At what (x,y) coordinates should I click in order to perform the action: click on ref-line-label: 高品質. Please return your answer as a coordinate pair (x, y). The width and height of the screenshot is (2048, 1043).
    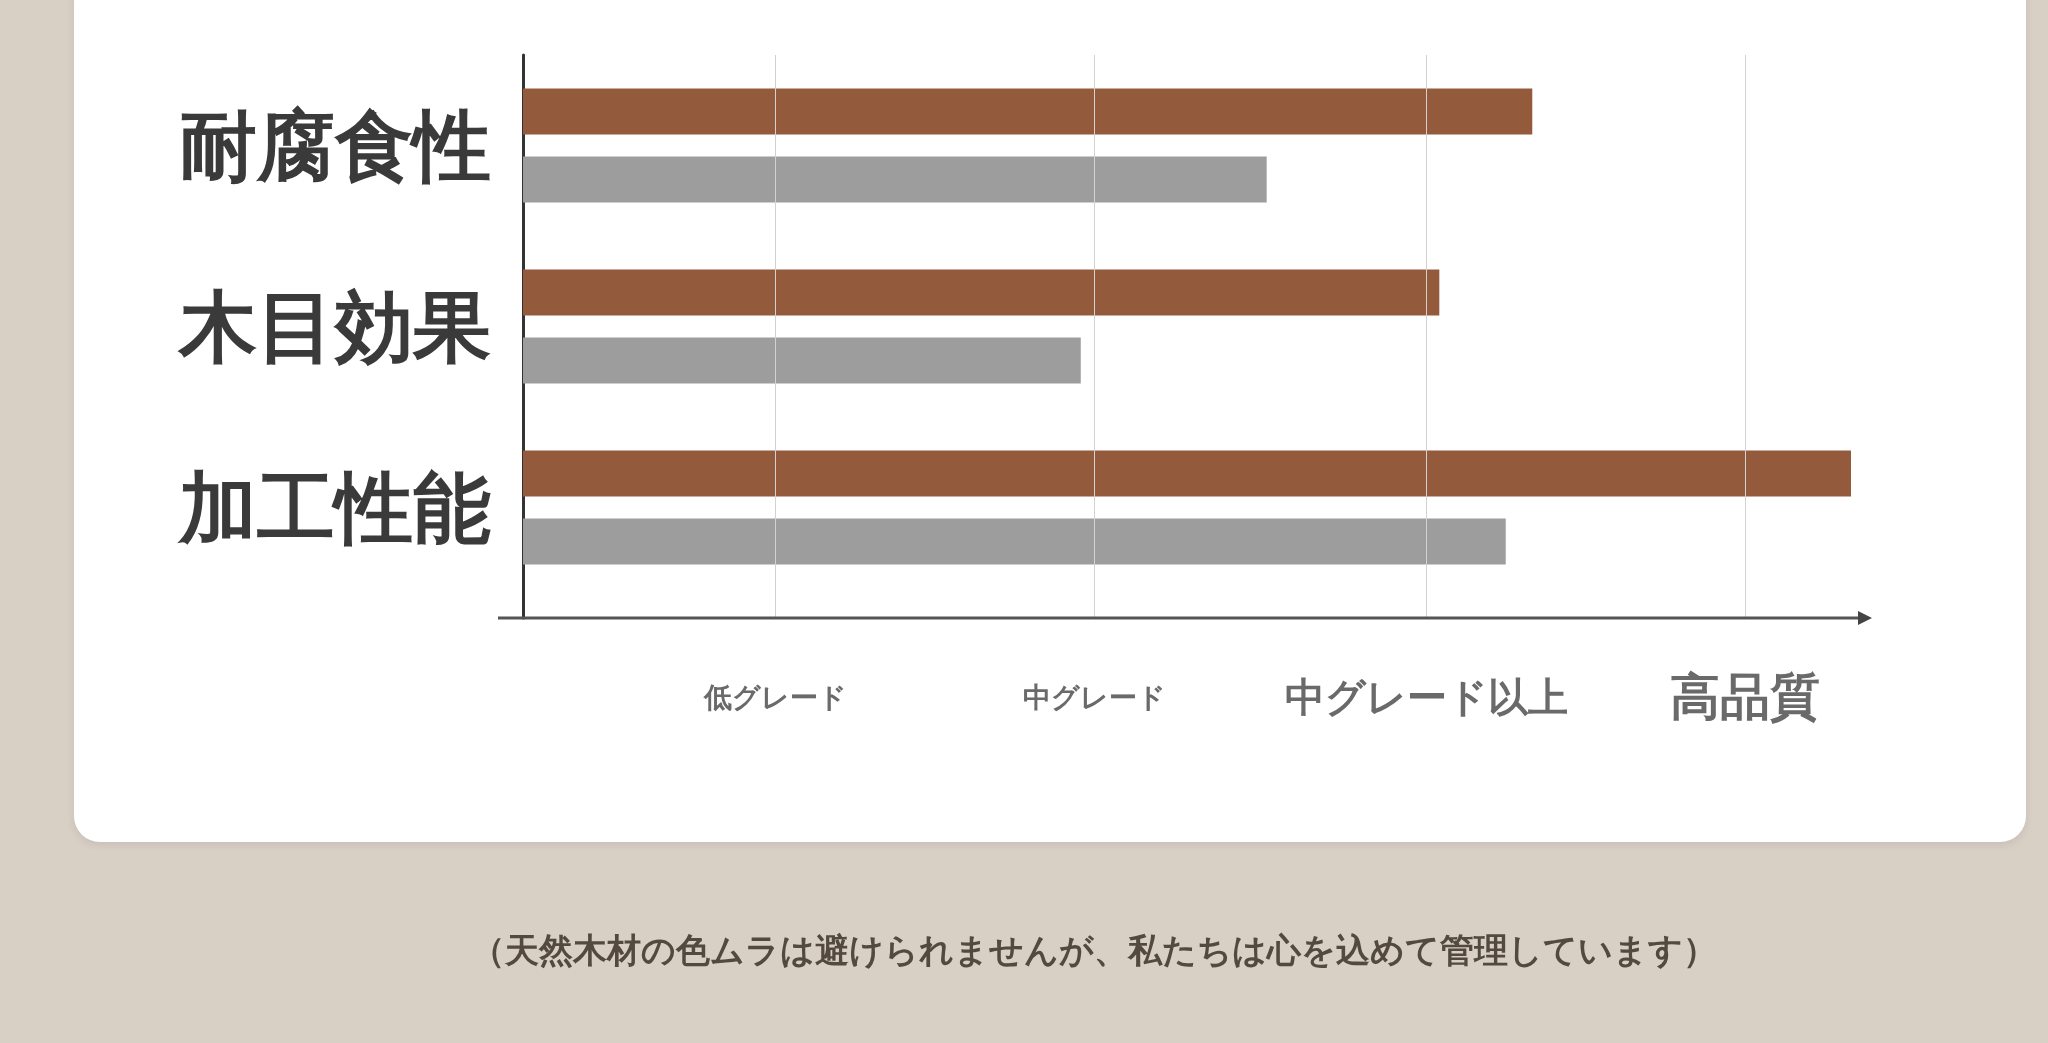
    Looking at the image, I should click on (1744, 697).